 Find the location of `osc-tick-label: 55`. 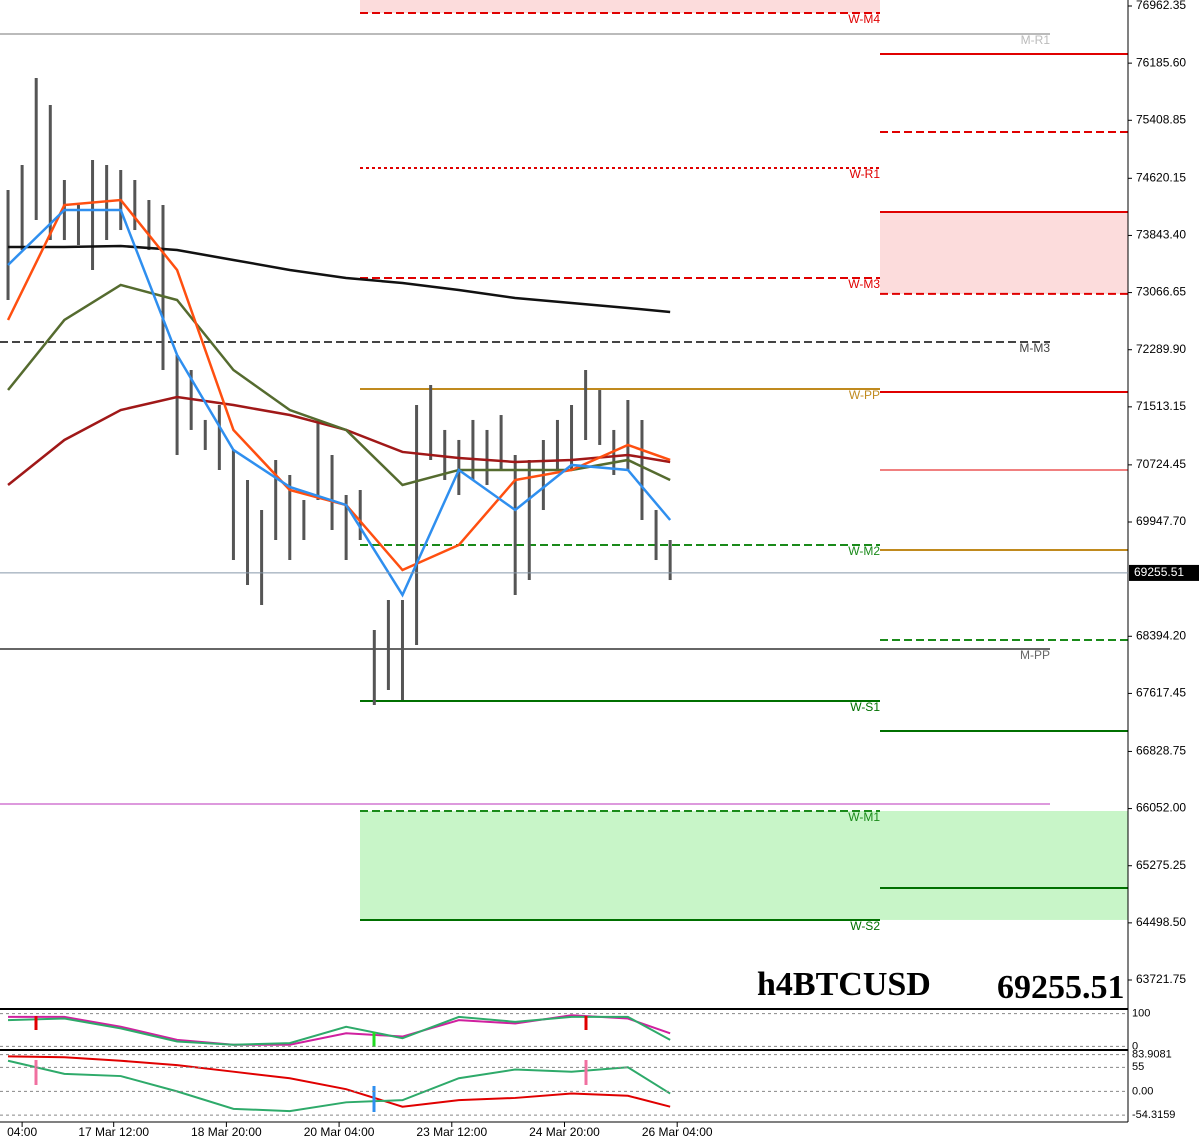

osc-tick-label: 55 is located at coordinates (1138, 1067).